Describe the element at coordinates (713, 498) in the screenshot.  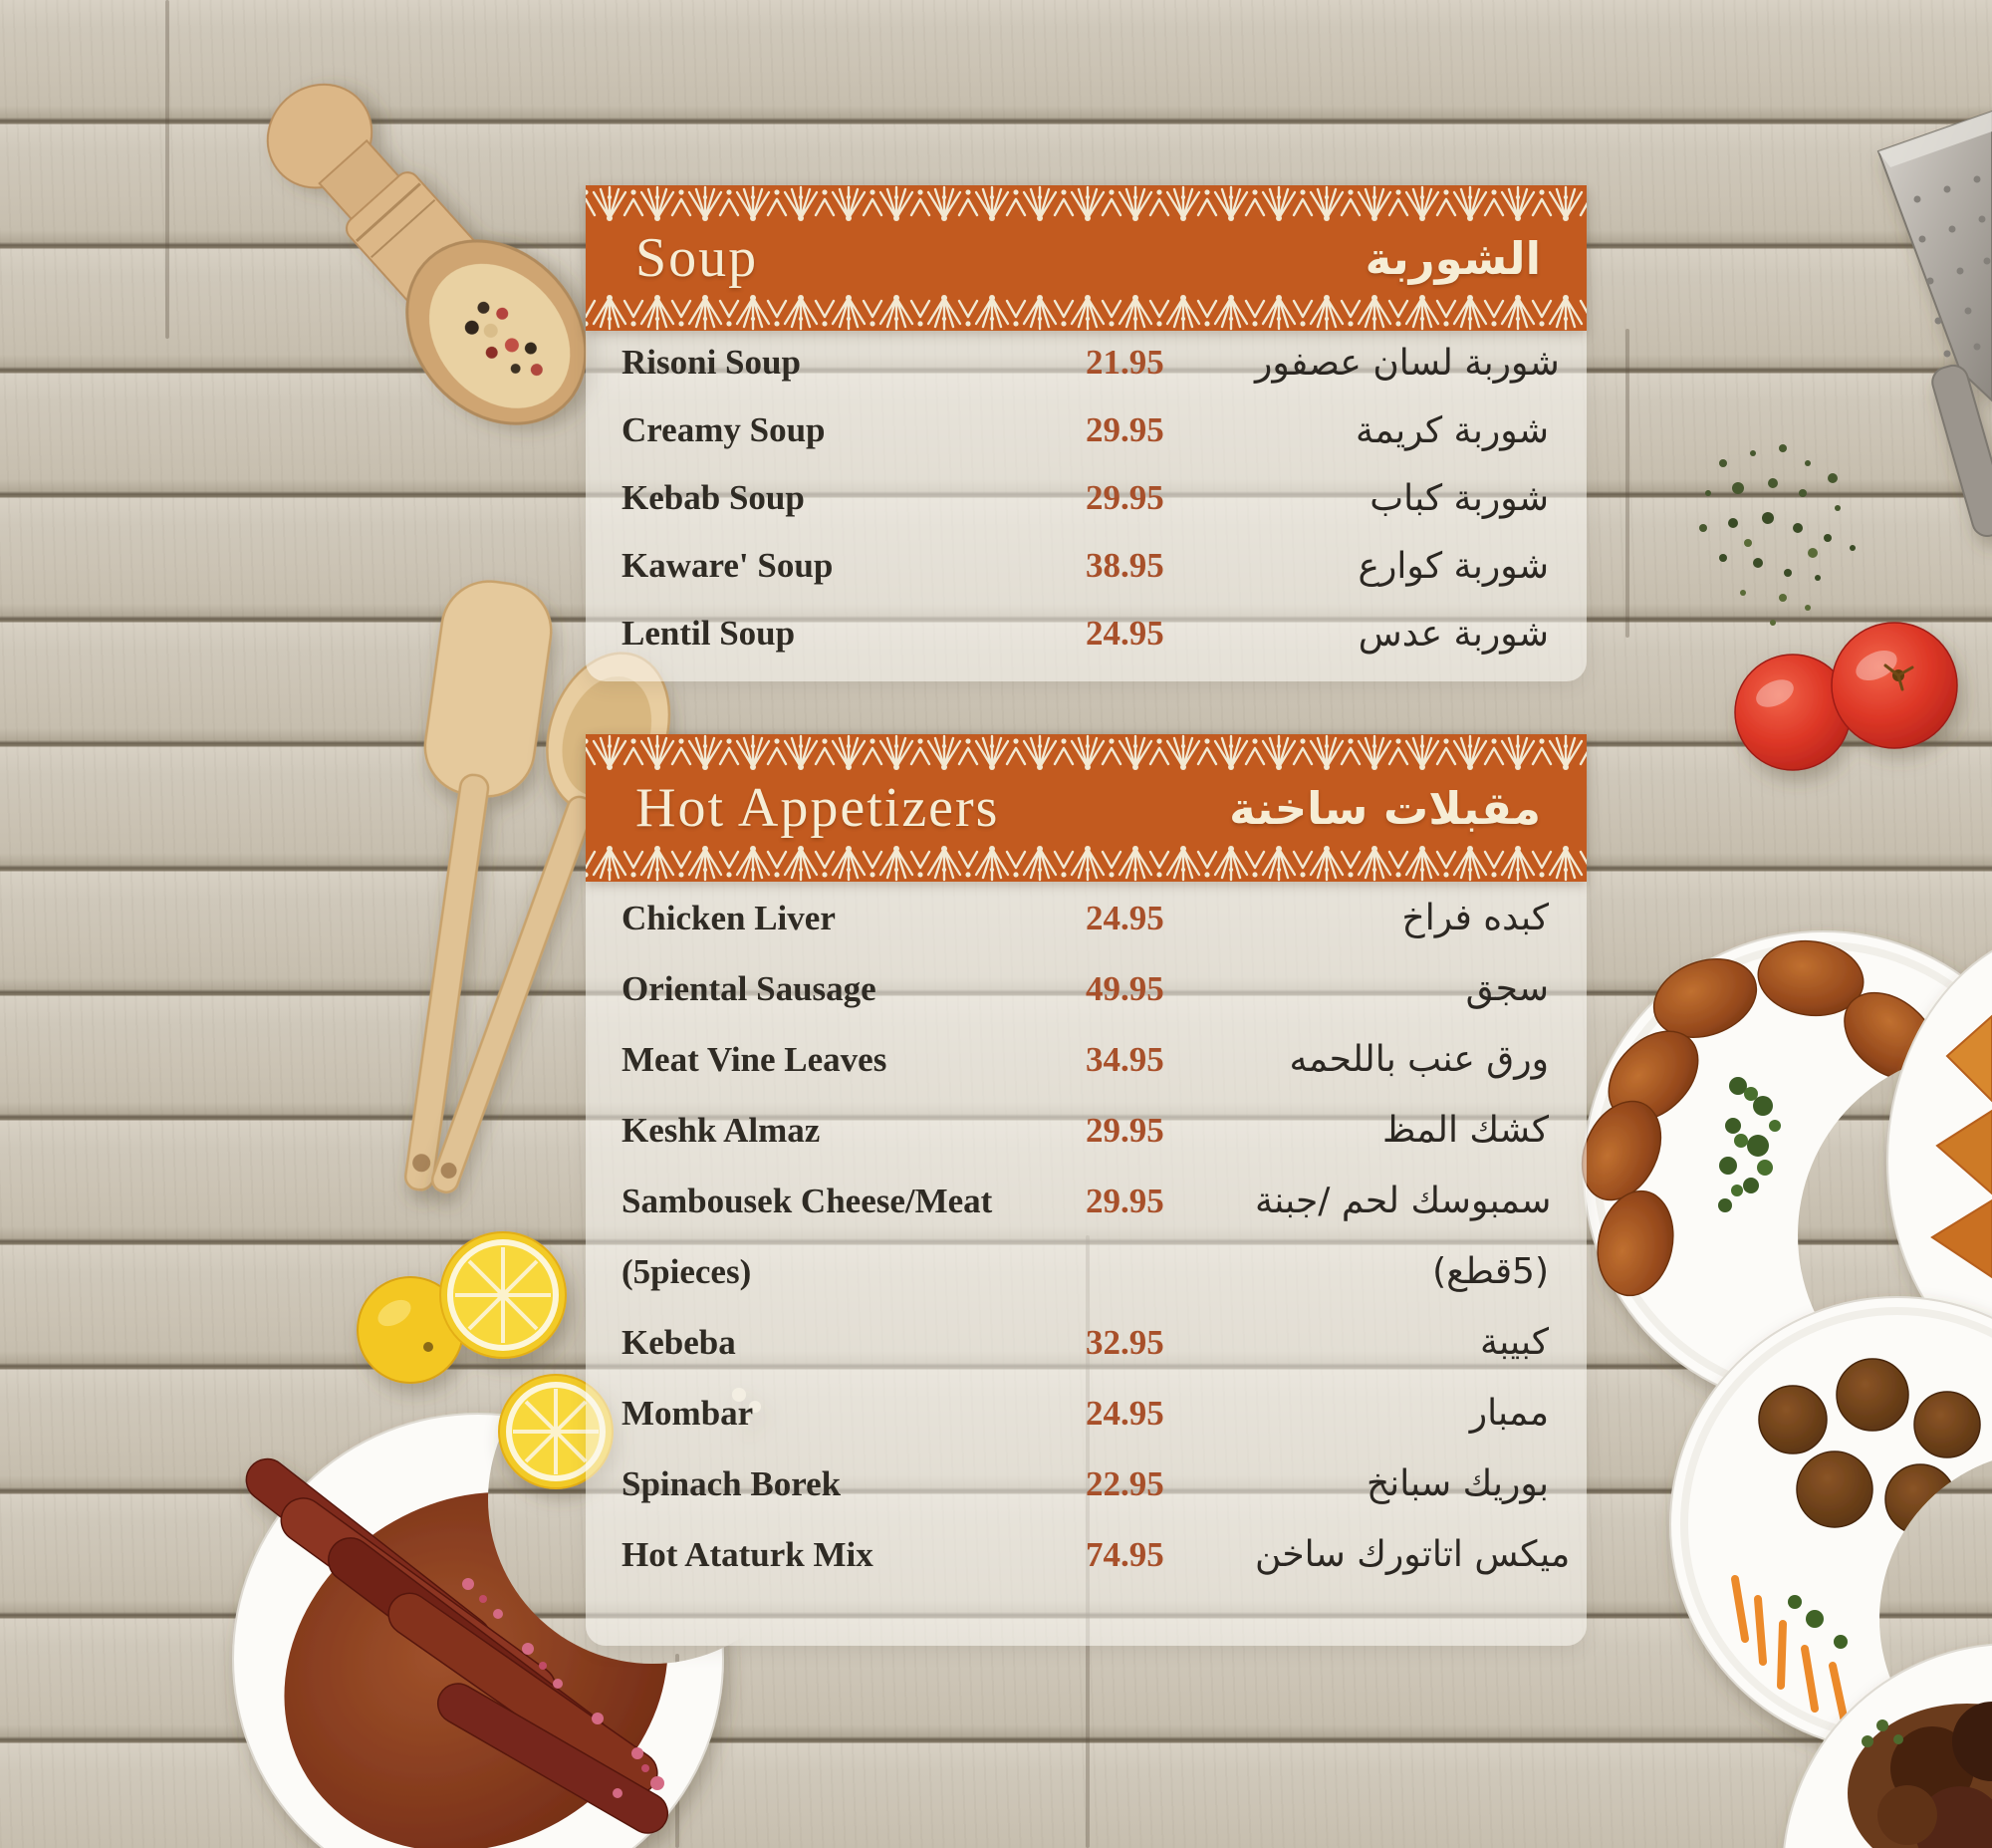
I see `item-name-en: Kebab Soup` at that location.